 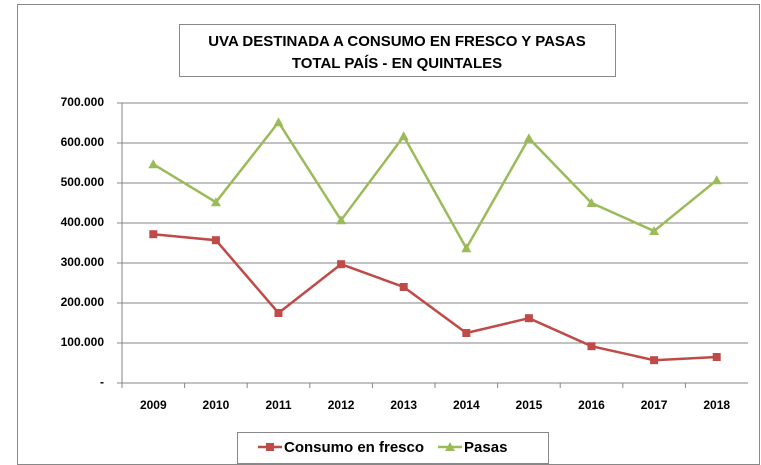 What do you see at coordinates (529, 405) in the screenshot?
I see `x-tick-label: 2015` at bounding box center [529, 405].